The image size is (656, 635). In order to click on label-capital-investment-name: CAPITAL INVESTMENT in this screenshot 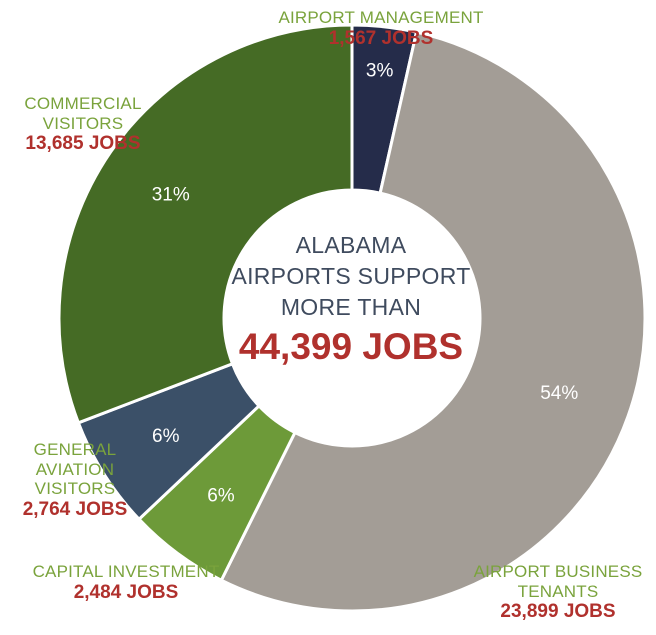, I will do `click(126, 571)`.